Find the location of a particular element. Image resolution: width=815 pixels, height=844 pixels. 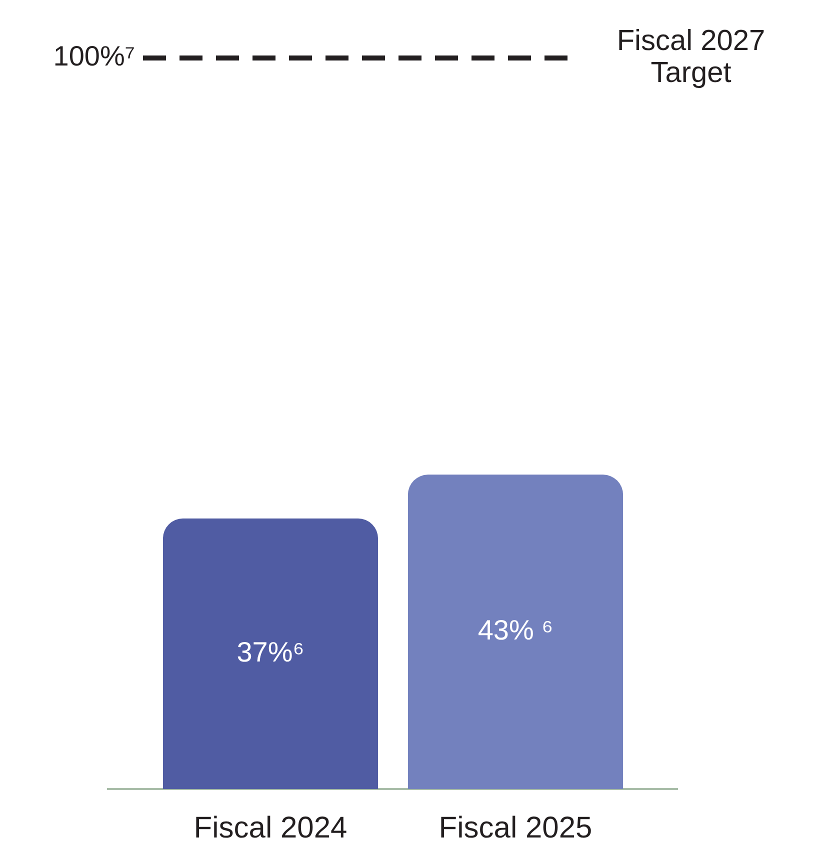

data-label: 43% ⁶ is located at coordinates (516, 630).